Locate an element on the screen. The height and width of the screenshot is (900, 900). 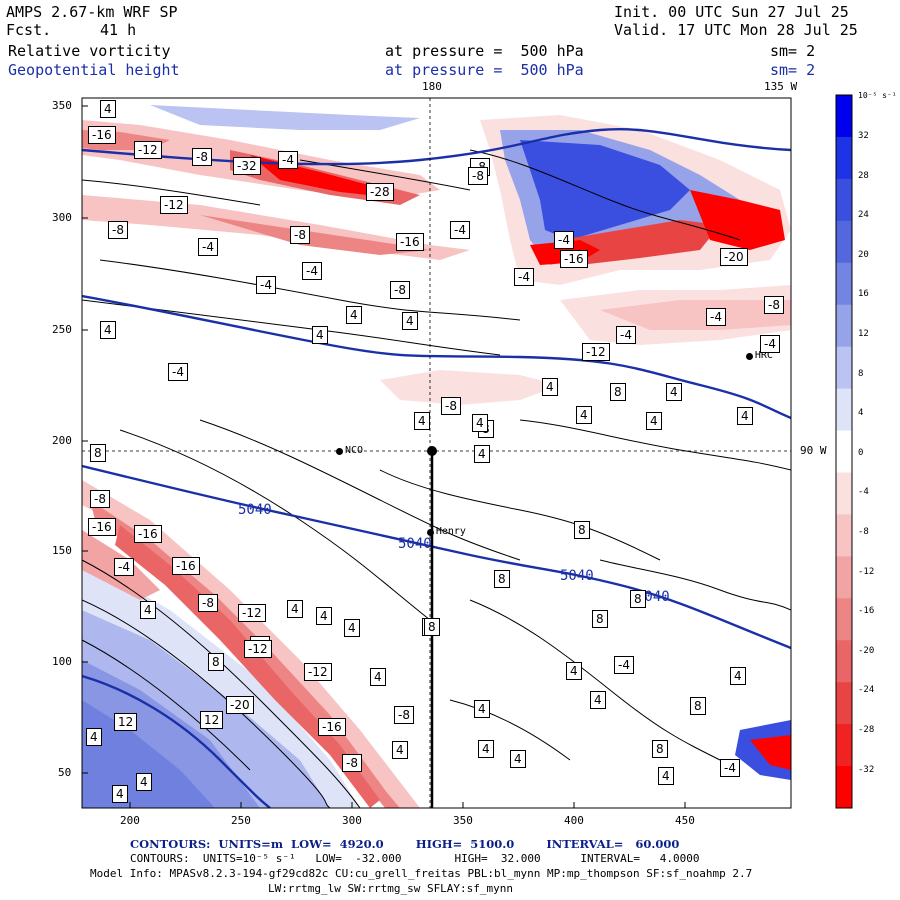
x-tick-200: 200 is located at coordinates (130, 820).